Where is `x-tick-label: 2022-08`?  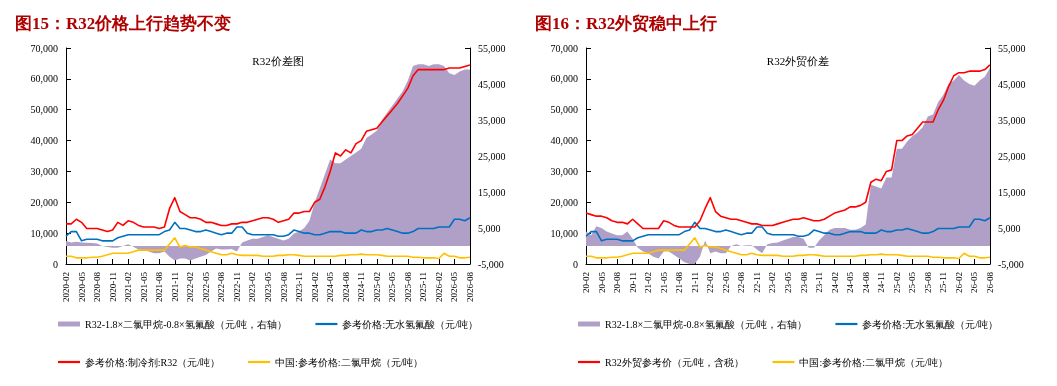 x-tick-label: 2022-08 is located at coordinates (221, 286).